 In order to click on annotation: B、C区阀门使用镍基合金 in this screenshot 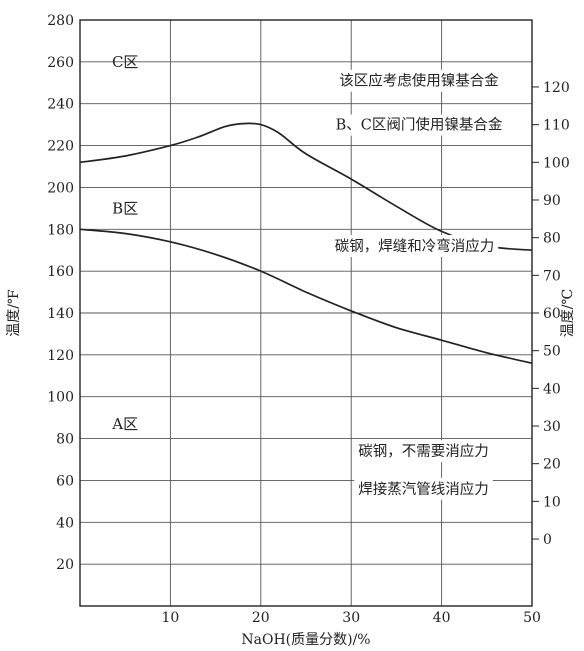, I will do `click(419, 125)`.